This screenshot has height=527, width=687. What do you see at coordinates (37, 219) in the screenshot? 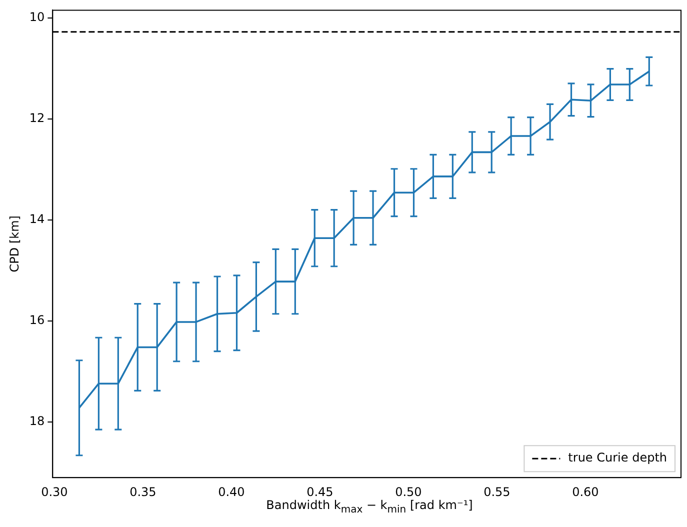
I see `y-tick-label: 14` at bounding box center [37, 219].